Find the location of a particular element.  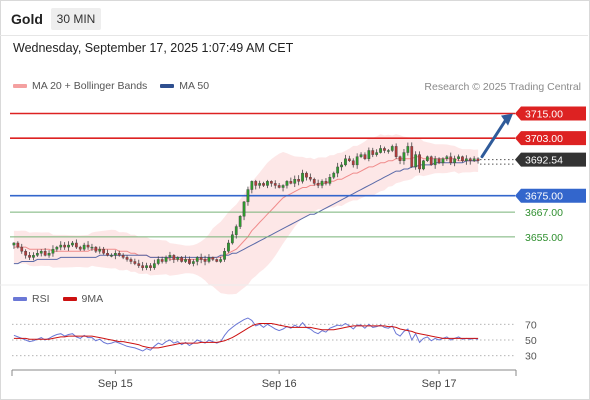

forecast-arrow-shaft is located at coordinates (494, 138).